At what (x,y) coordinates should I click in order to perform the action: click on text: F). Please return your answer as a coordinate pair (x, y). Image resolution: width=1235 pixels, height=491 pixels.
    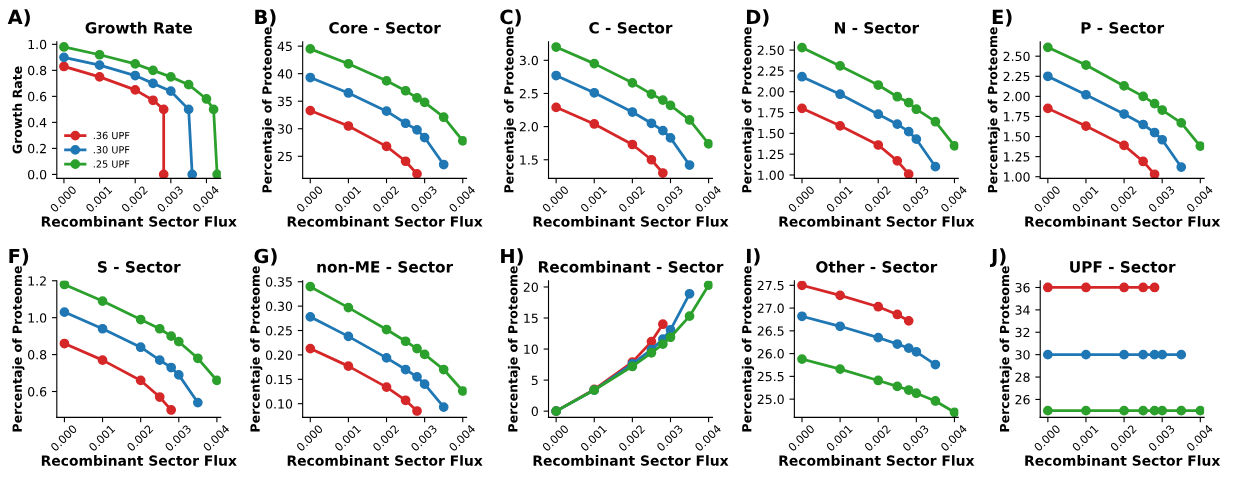
    Looking at the image, I should click on (19, 257).